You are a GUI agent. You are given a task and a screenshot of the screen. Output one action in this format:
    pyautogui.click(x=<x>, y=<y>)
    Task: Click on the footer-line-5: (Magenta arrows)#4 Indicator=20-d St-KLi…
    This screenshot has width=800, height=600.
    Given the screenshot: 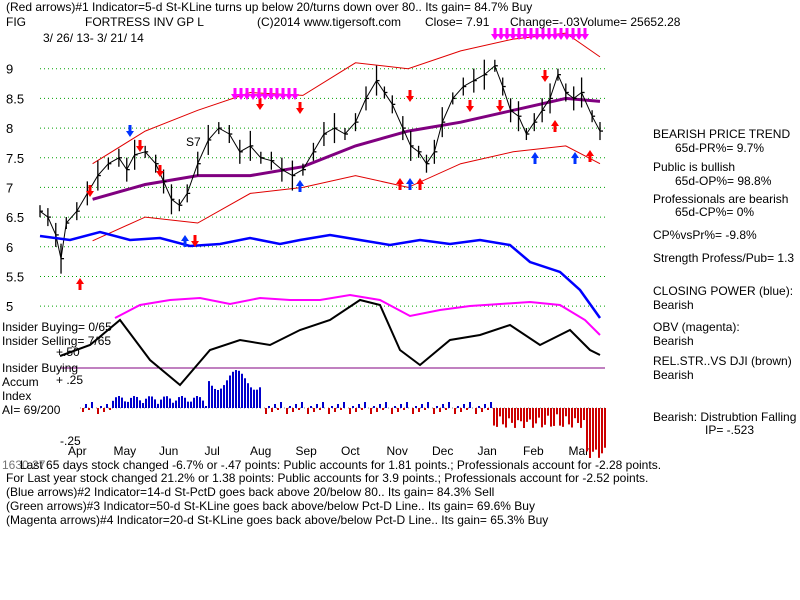 What is the action you would take?
    pyautogui.click(x=277, y=520)
    